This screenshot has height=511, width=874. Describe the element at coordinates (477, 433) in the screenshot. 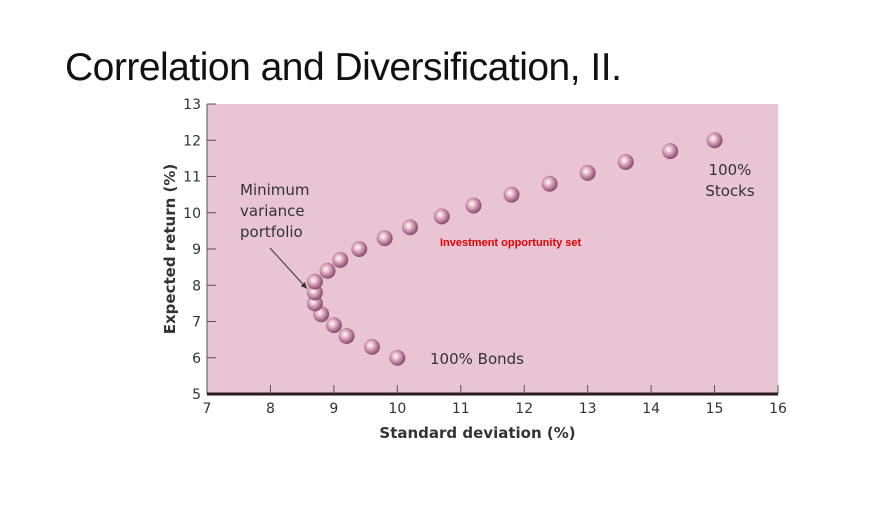

I see `x-axis-label: Standard deviation (%)` at that location.